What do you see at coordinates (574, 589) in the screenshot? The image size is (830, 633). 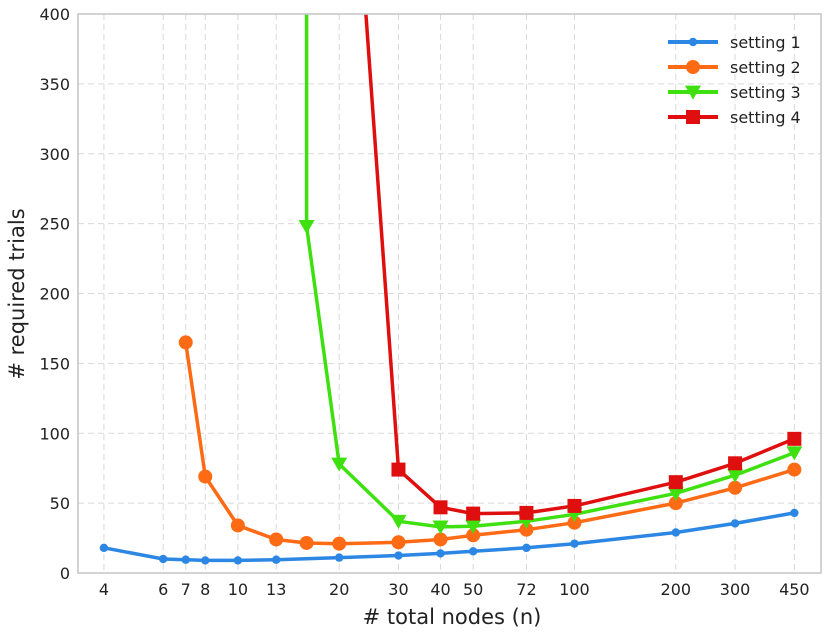 I see `x-tick-label: 100` at bounding box center [574, 589].